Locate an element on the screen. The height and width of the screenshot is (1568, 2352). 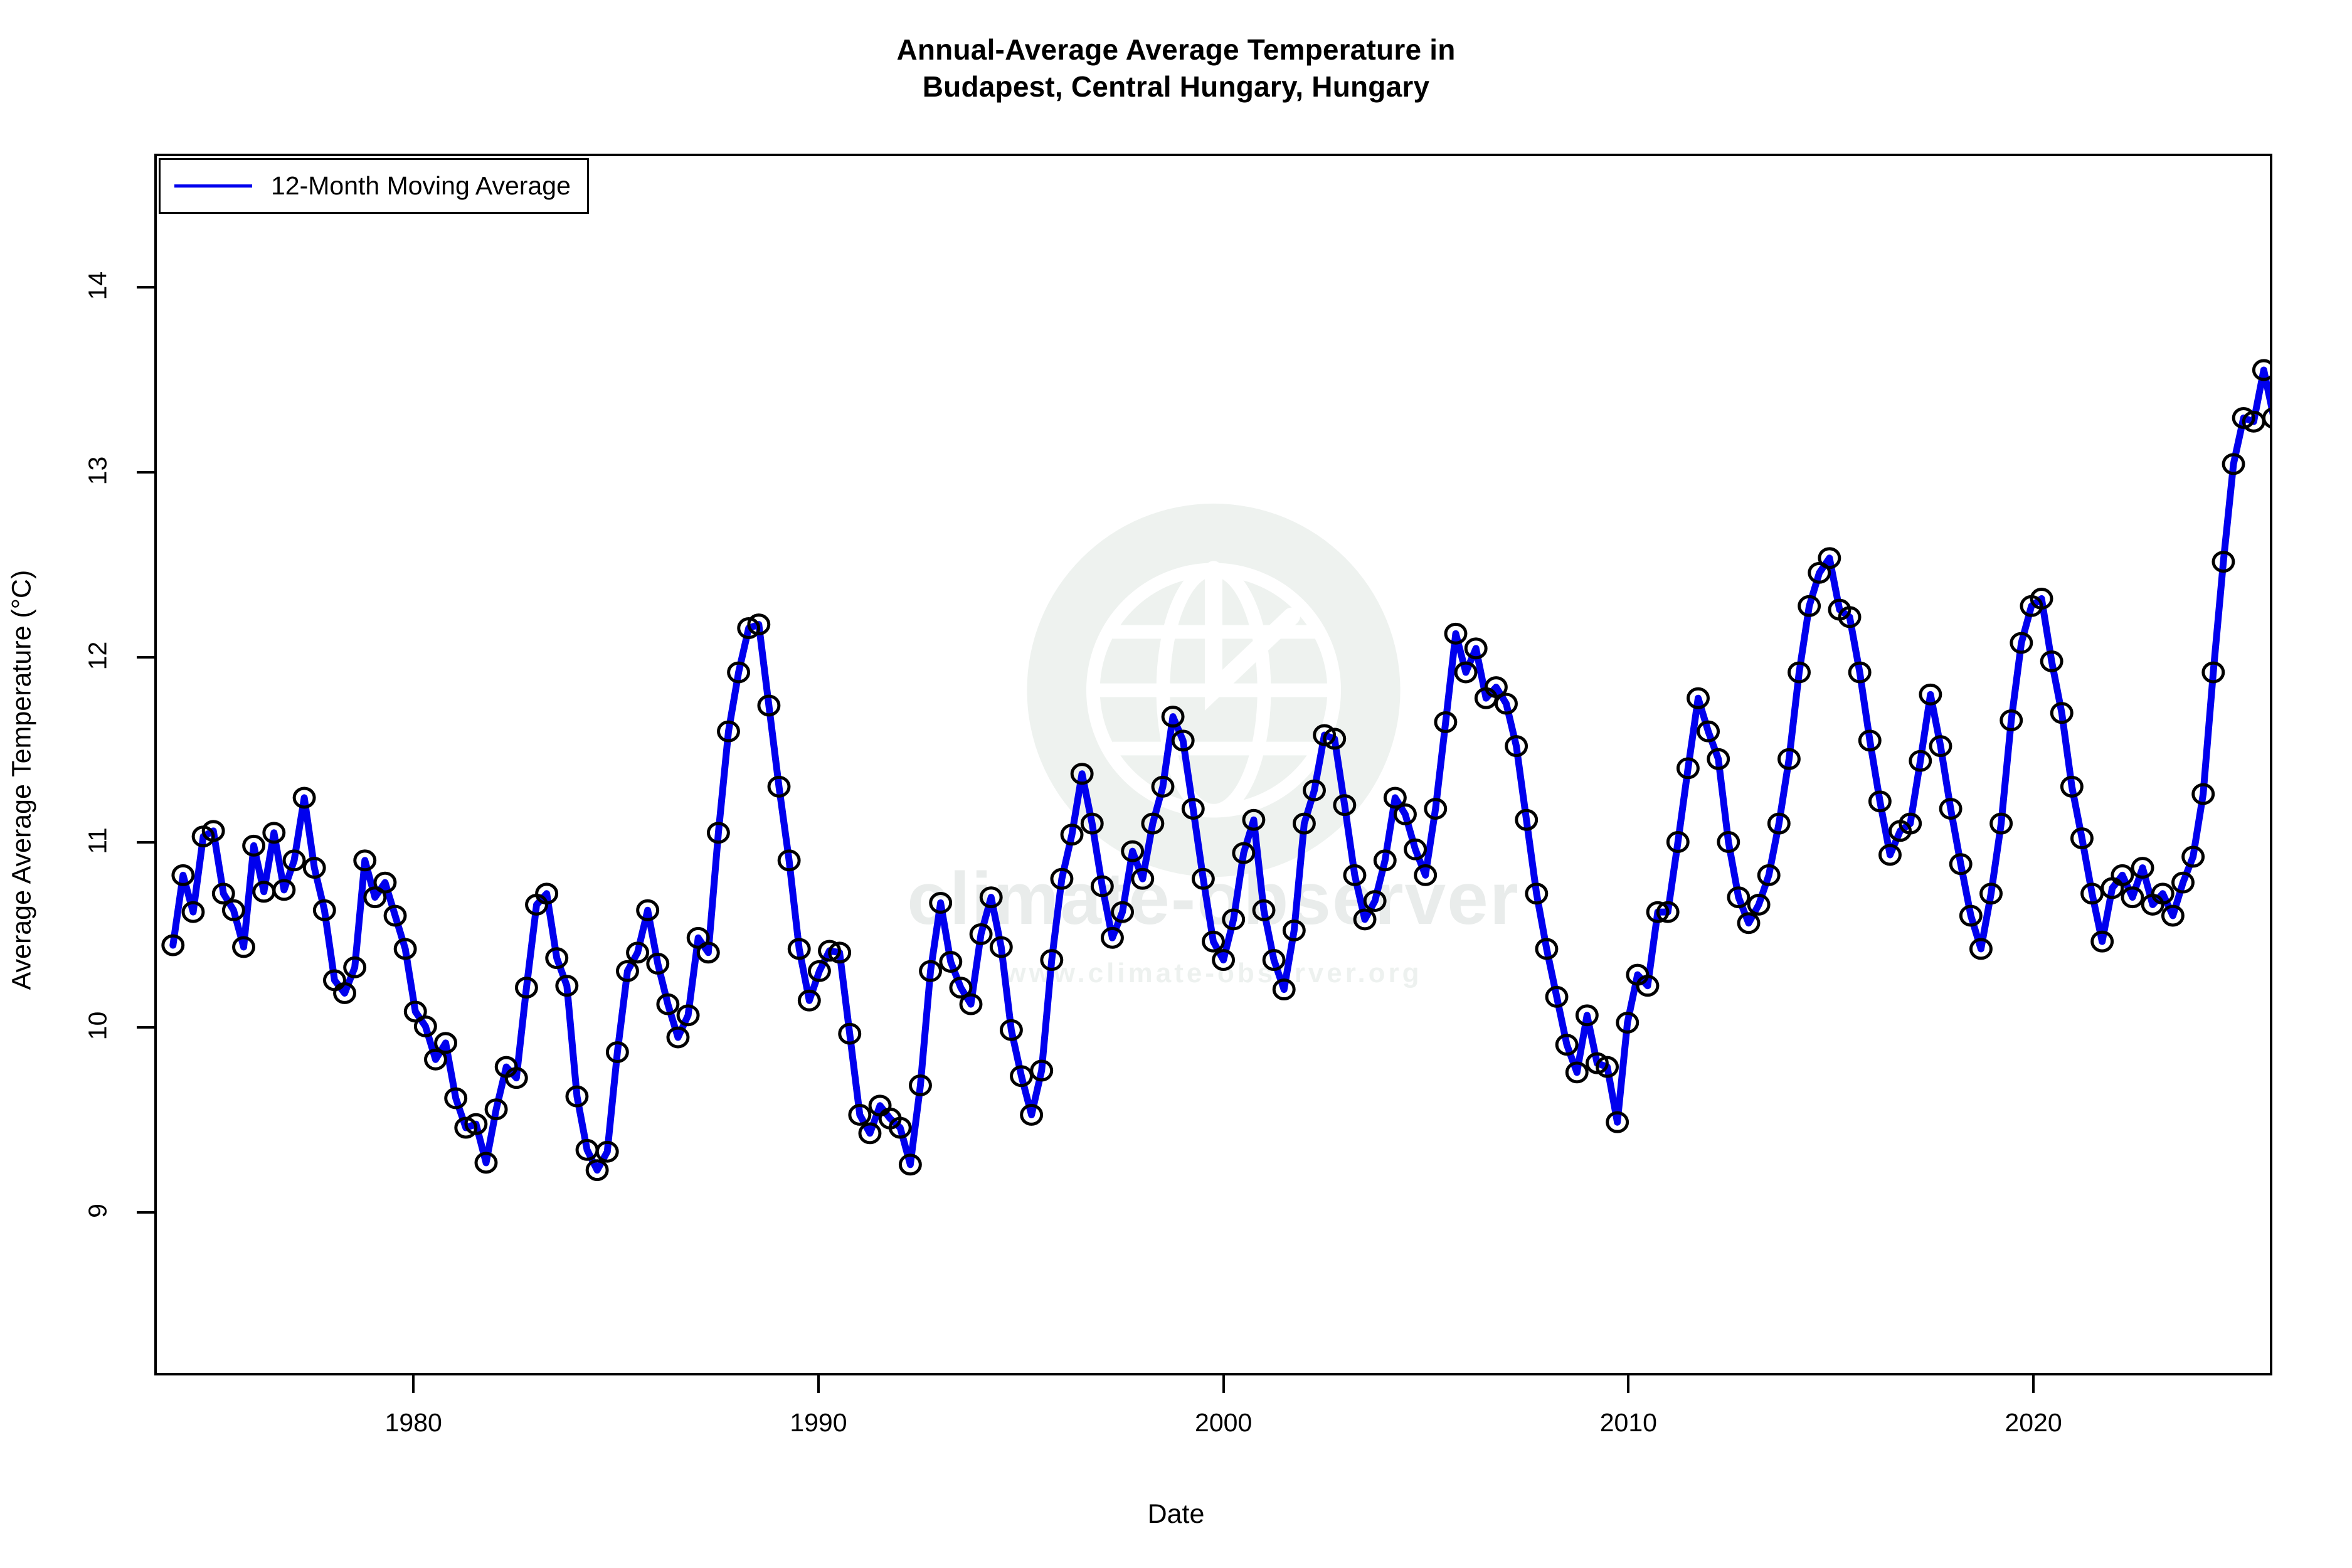
y-axis-tick-label: 12 is located at coordinates (97, 655).